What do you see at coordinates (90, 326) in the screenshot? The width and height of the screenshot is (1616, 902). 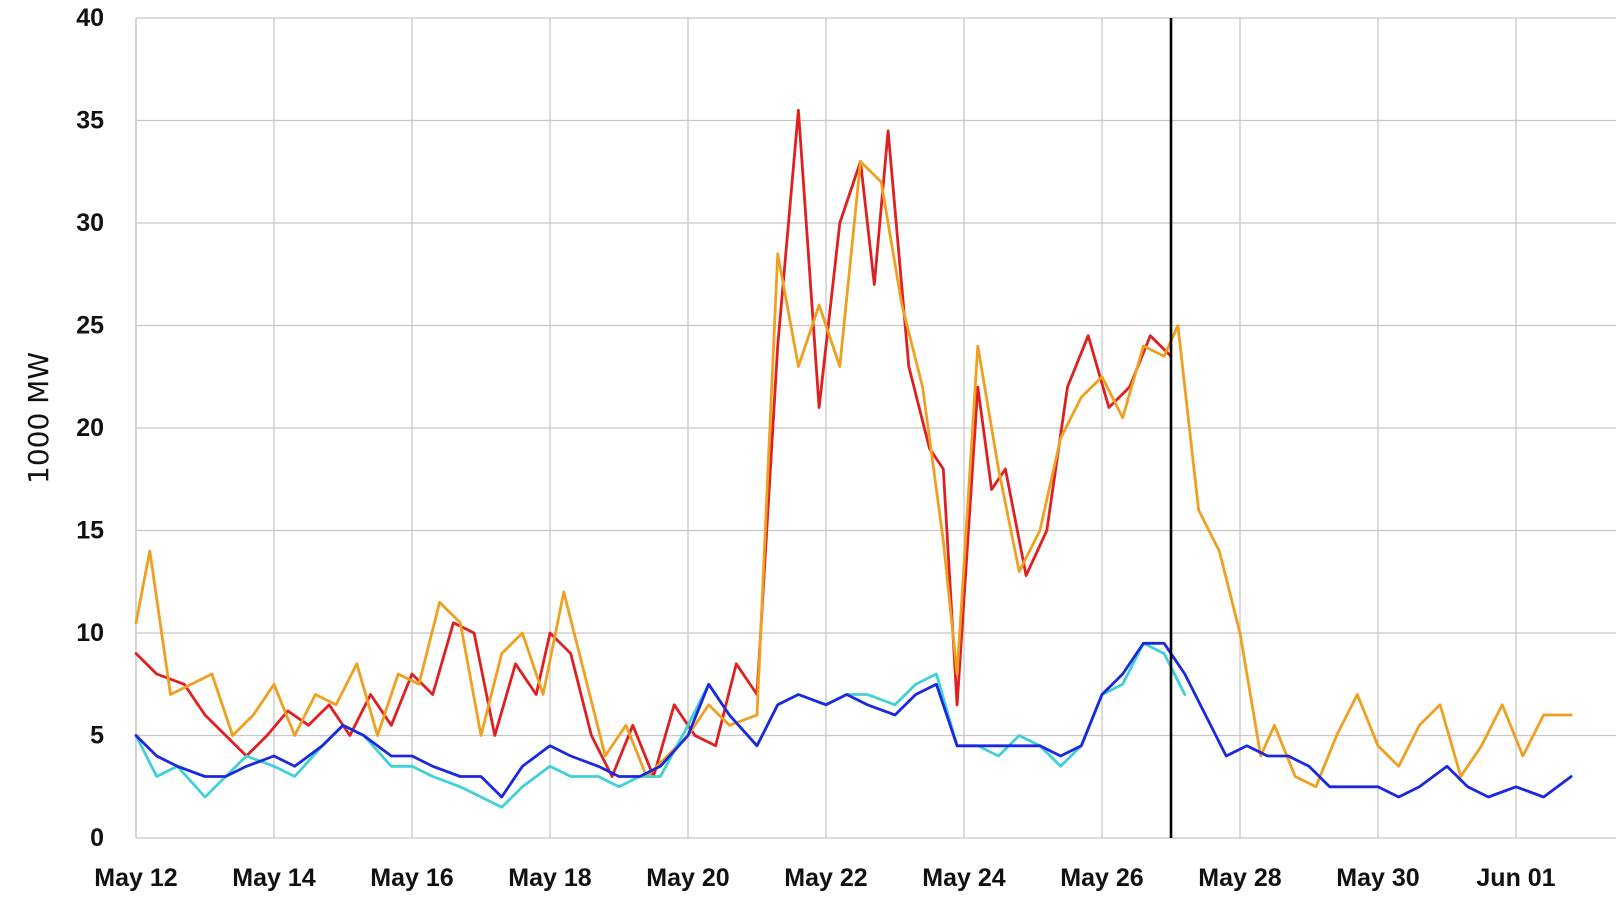 I see `y-tick-label: 25` at bounding box center [90, 326].